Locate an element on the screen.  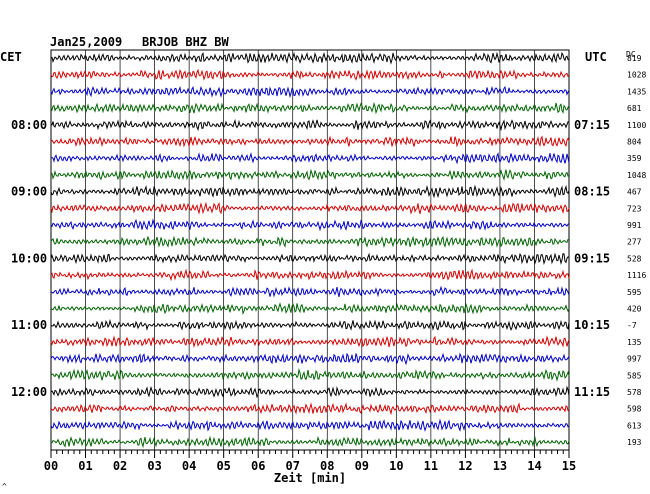
x-tick-label: 04 is located at coordinates (189, 466).